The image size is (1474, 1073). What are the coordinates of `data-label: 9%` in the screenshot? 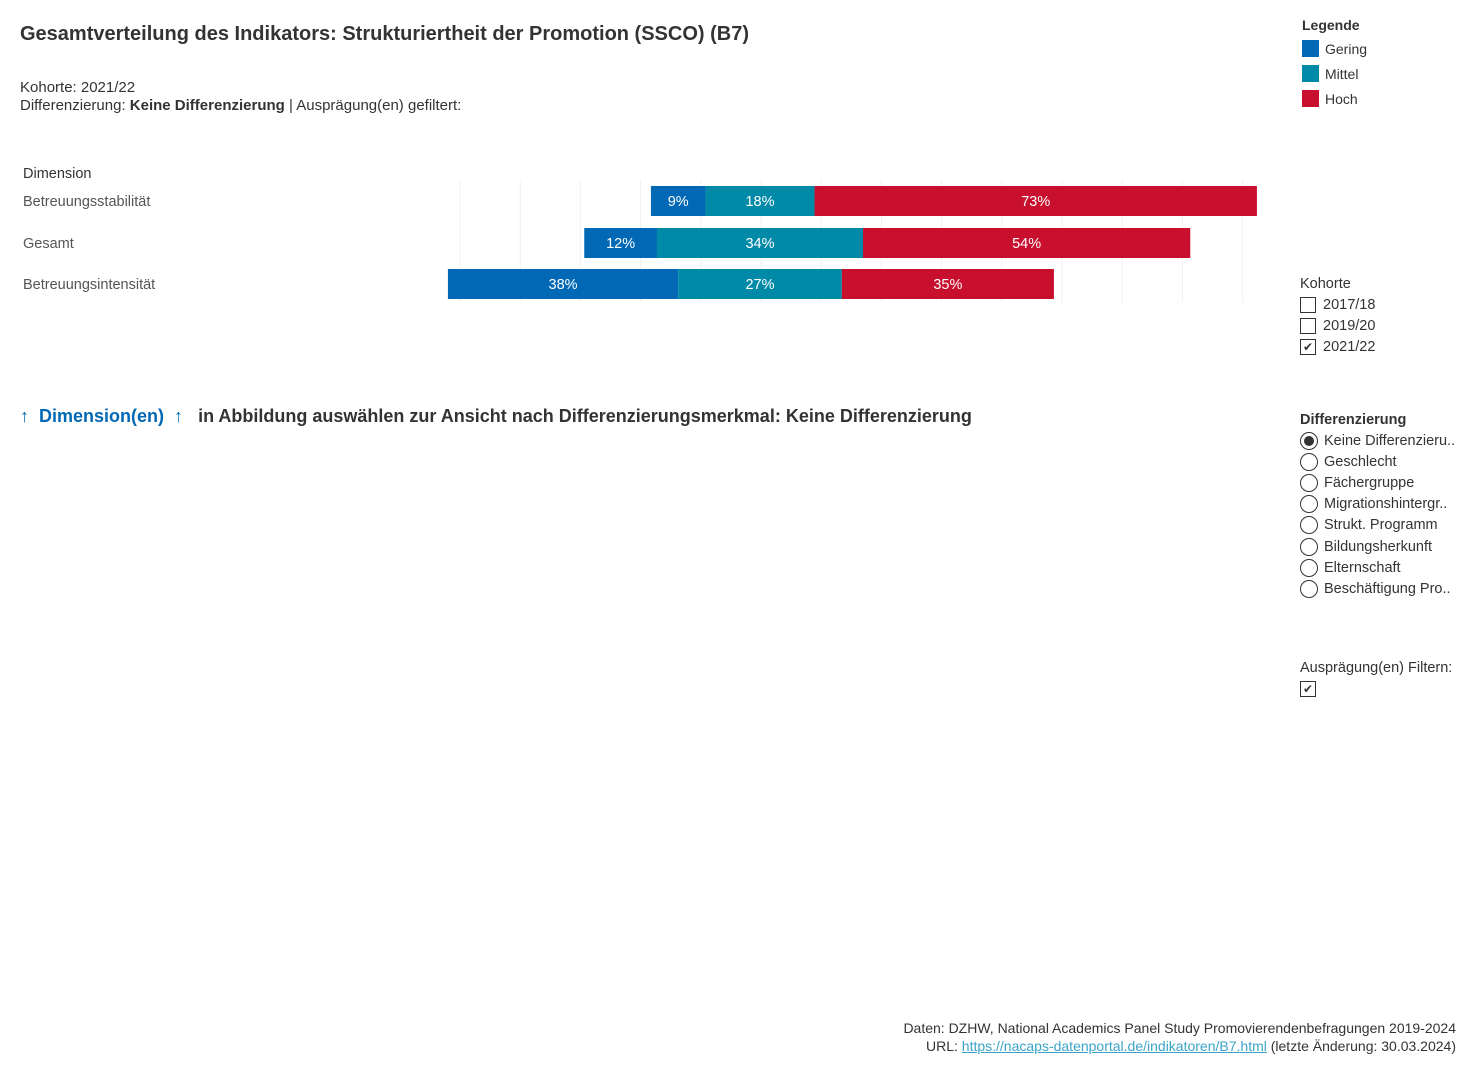 It's located at (678, 202).